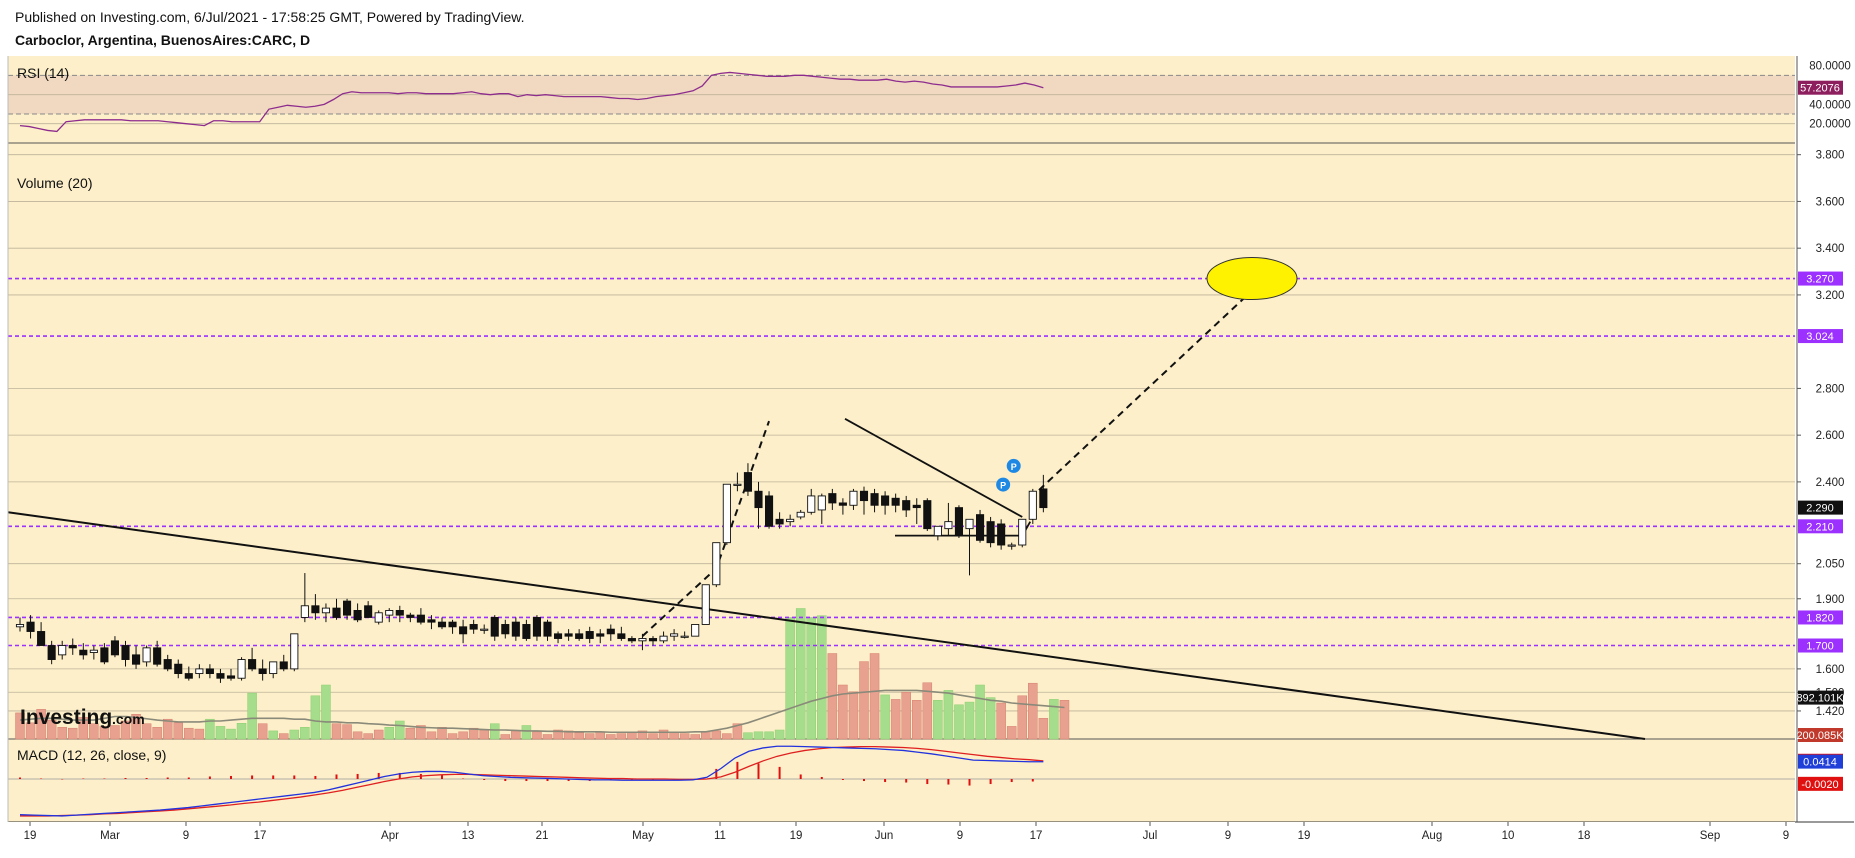 This screenshot has height=858, width=1855. Describe the element at coordinates (1820, 763) in the screenshot. I see `macd-value-box-text: 0.0414` at that location.